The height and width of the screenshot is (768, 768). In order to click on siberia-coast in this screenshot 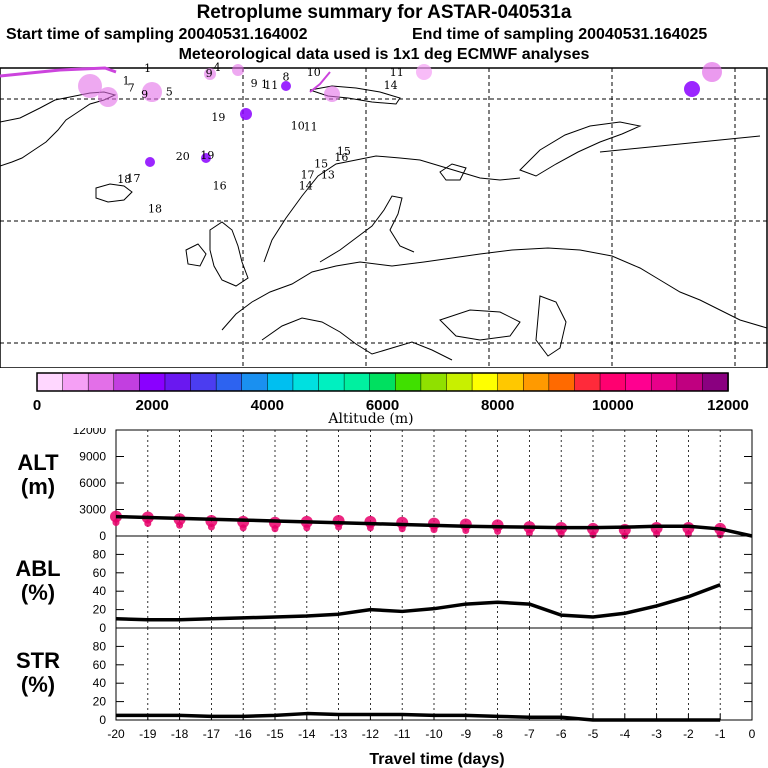, I will do `click(680, 144)`.